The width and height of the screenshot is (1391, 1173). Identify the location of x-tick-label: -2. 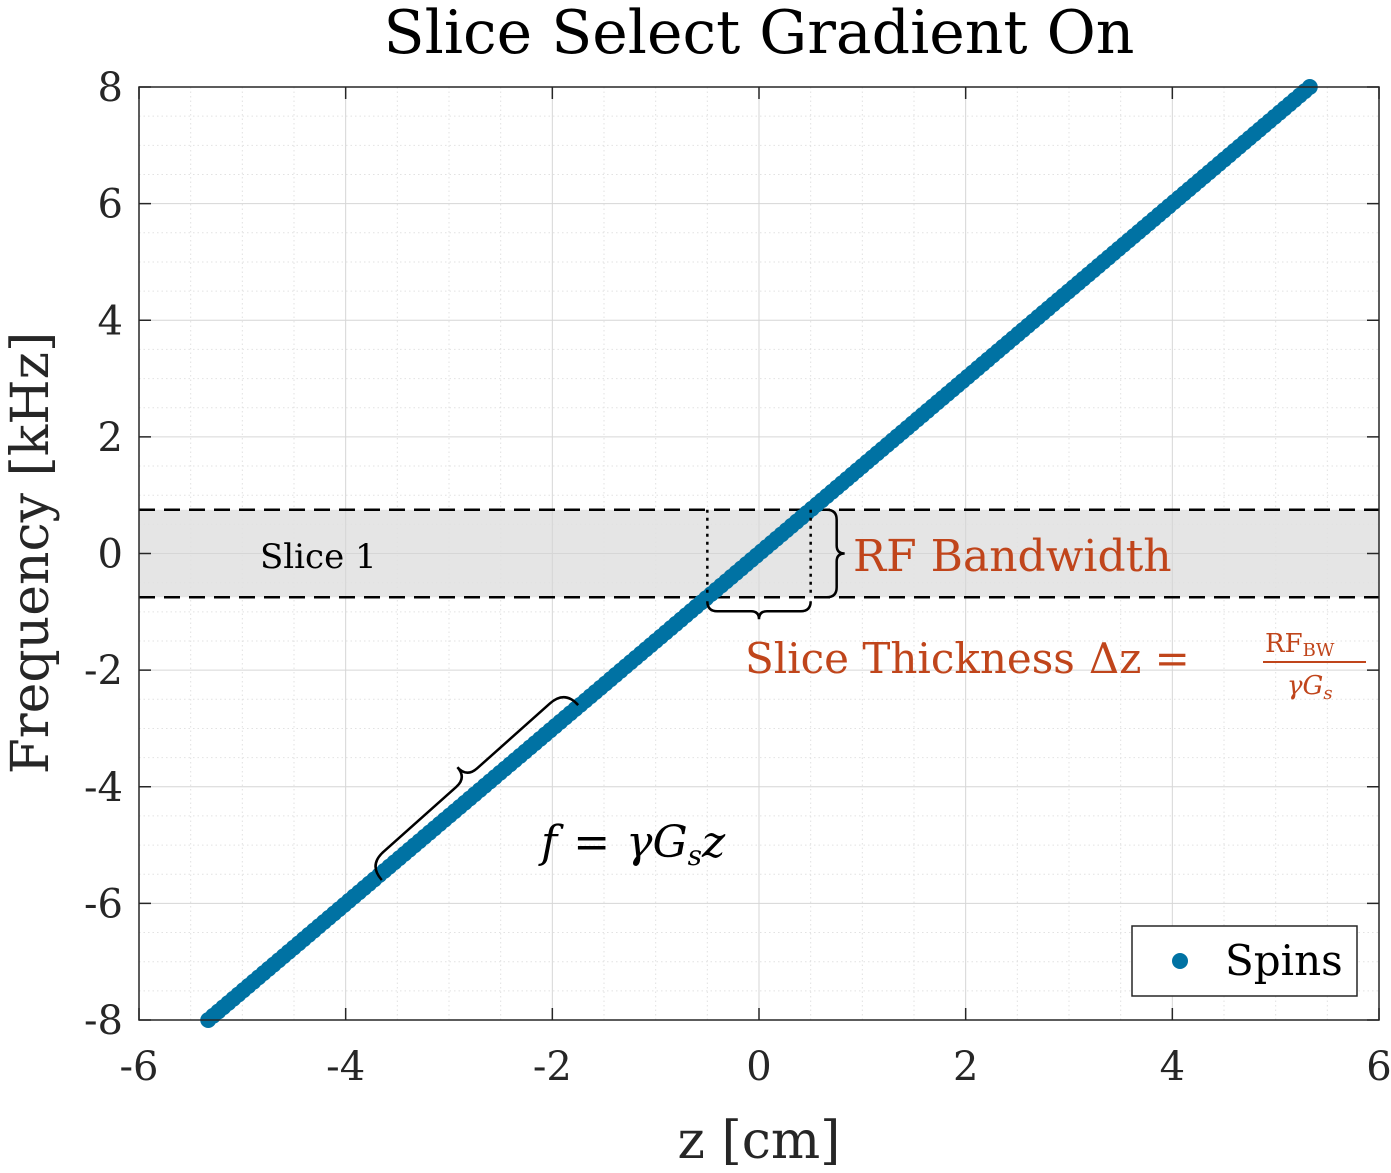
(552, 1067).